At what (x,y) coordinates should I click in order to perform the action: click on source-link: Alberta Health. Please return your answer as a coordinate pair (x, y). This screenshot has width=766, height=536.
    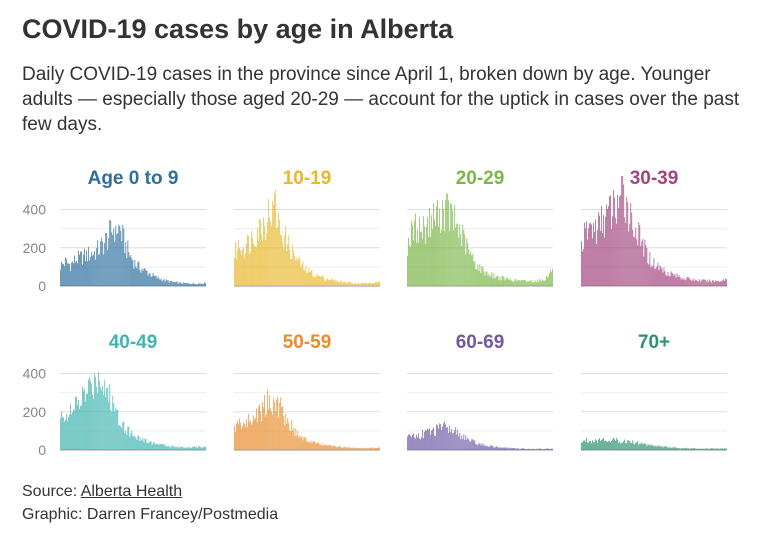
    Looking at the image, I should click on (131, 491).